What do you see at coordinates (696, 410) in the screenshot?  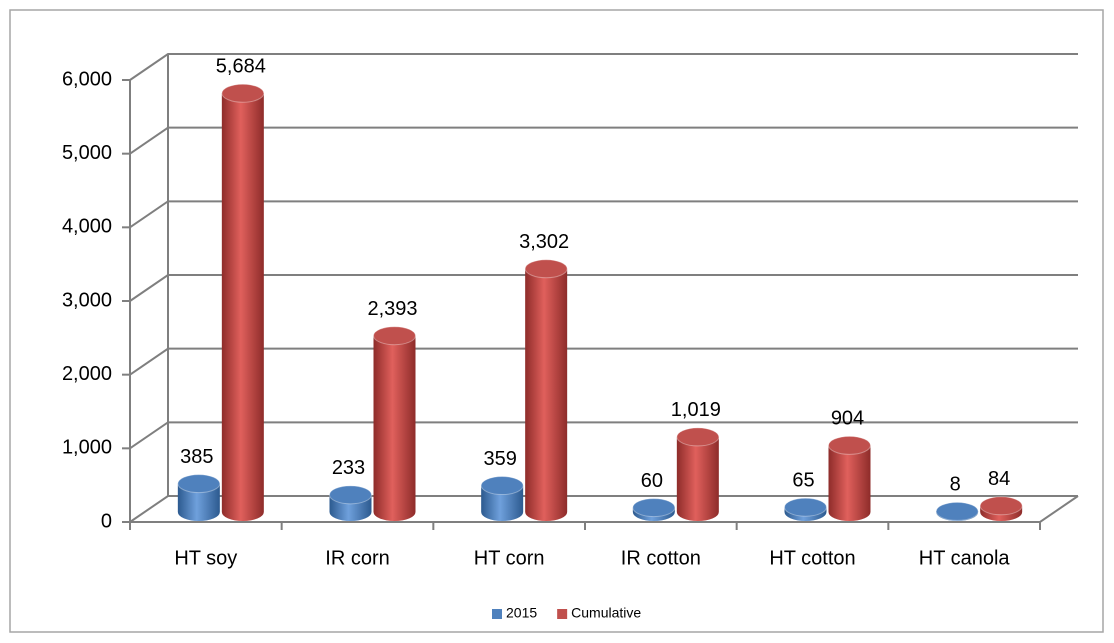 I see `value-label: 1,019` at bounding box center [696, 410].